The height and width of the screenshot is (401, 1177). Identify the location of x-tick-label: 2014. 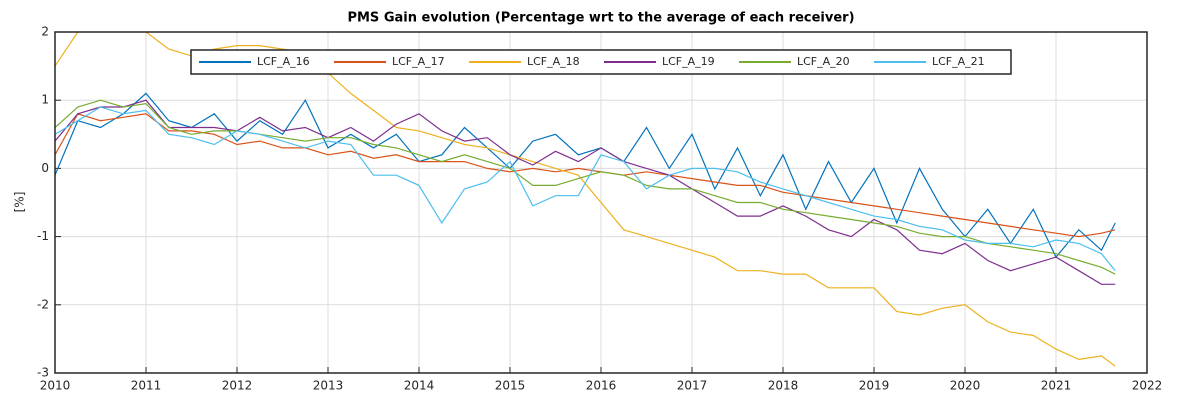
(419, 386).